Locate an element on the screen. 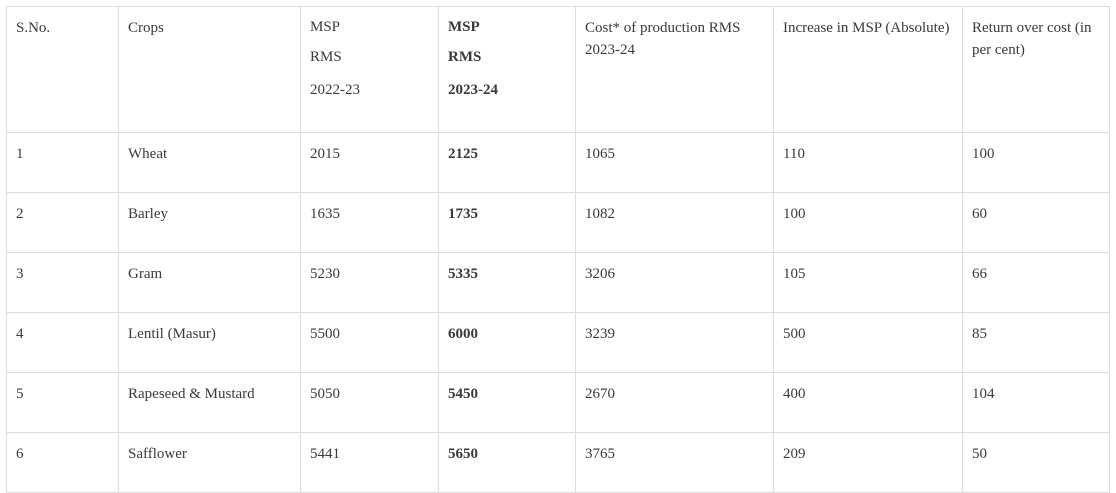 The image size is (1116, 493). cell-sno: 1 is located at coordinates (62, 162).